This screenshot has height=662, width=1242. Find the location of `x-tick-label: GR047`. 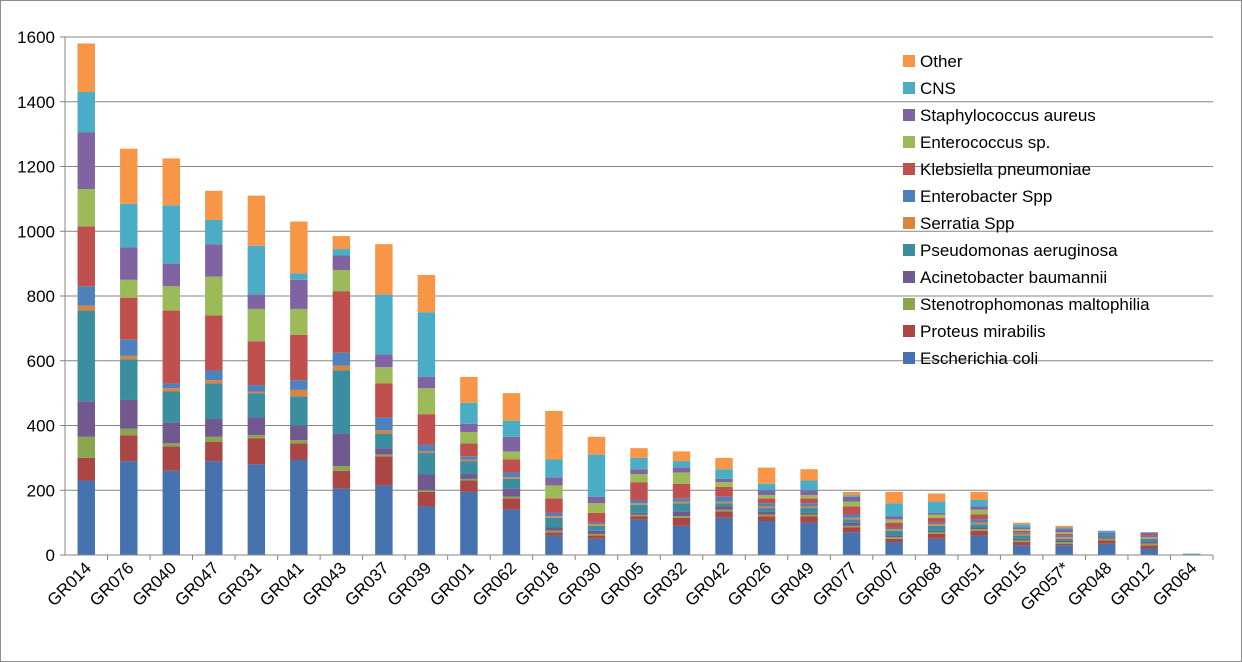

x-tick-label: GR047 is located at coordinates (197, 584).